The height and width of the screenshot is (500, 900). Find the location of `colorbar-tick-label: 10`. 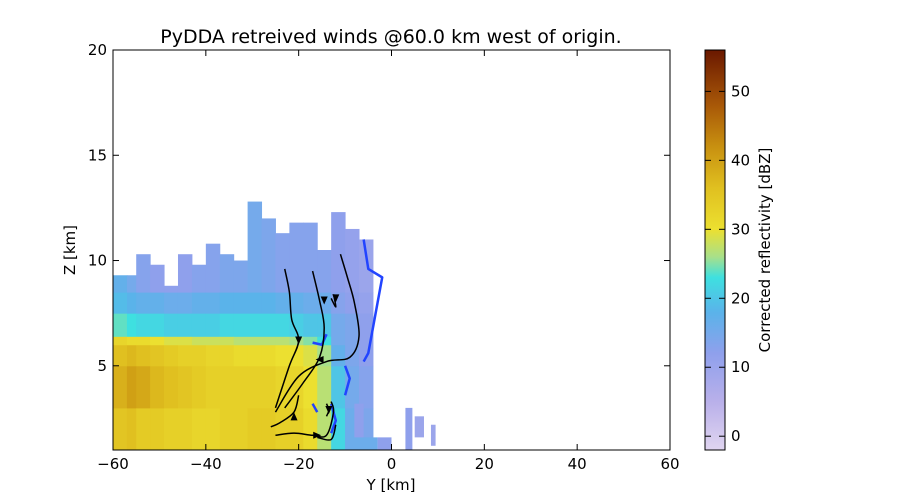

colorbar-tick-label: 10 is located at coordinates (740, 367).